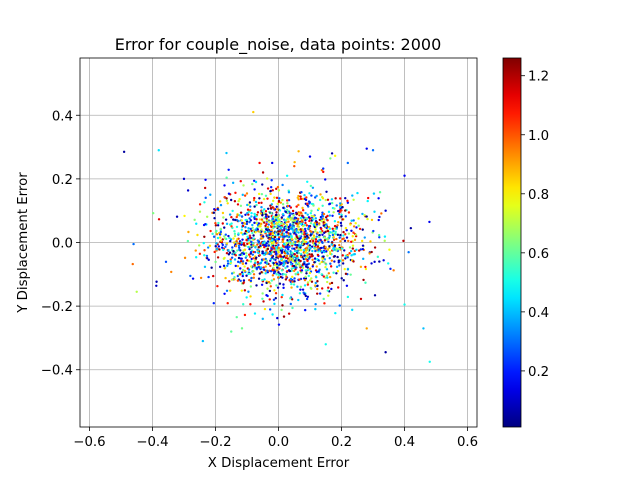 The width and height of the screenshot is (640, 480). I want to click on x-axis-label: X Displacement Error, so click(279, 463).